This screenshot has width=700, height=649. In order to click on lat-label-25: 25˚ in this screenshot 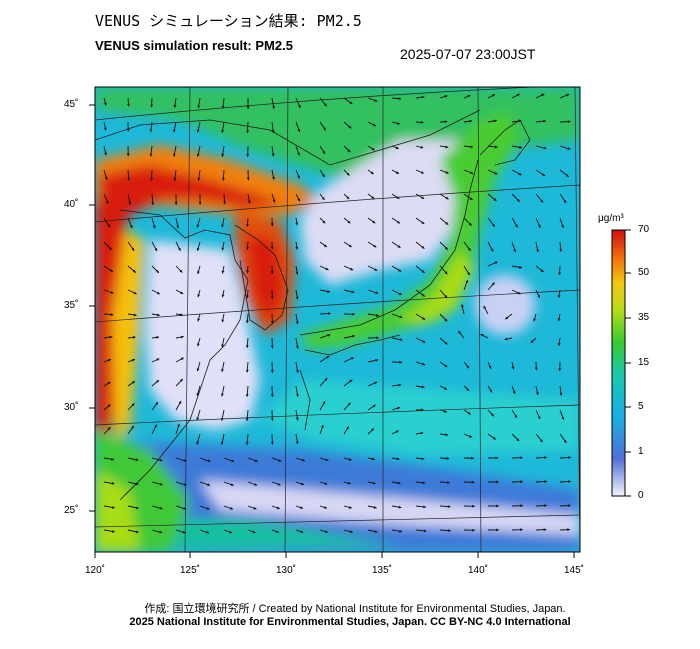, I will do `click(71, 510)`.